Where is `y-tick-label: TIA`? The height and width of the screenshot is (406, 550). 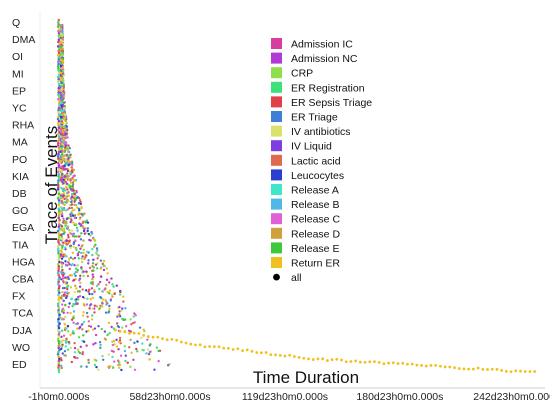 y-tick-label: TIA is located at coordinates (20, 245).